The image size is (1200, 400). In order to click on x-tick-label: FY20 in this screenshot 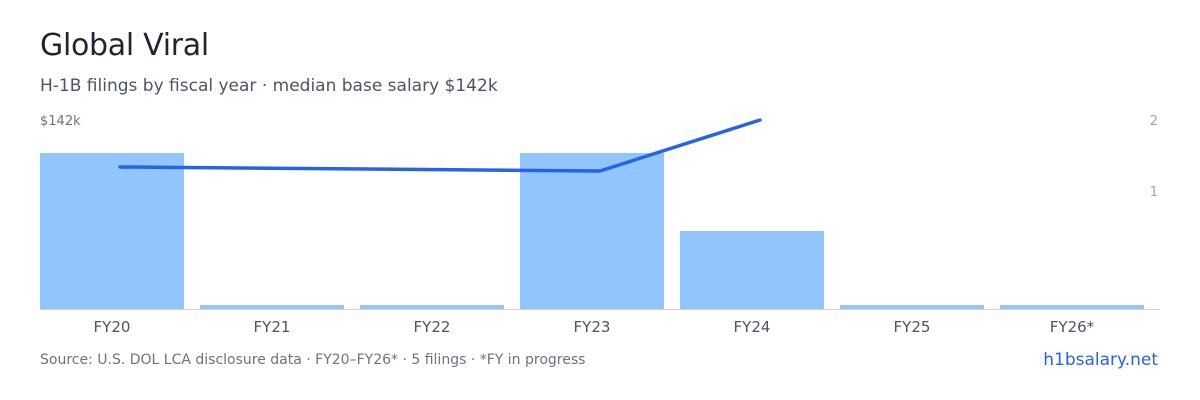, I will do `click(112, 327)`.